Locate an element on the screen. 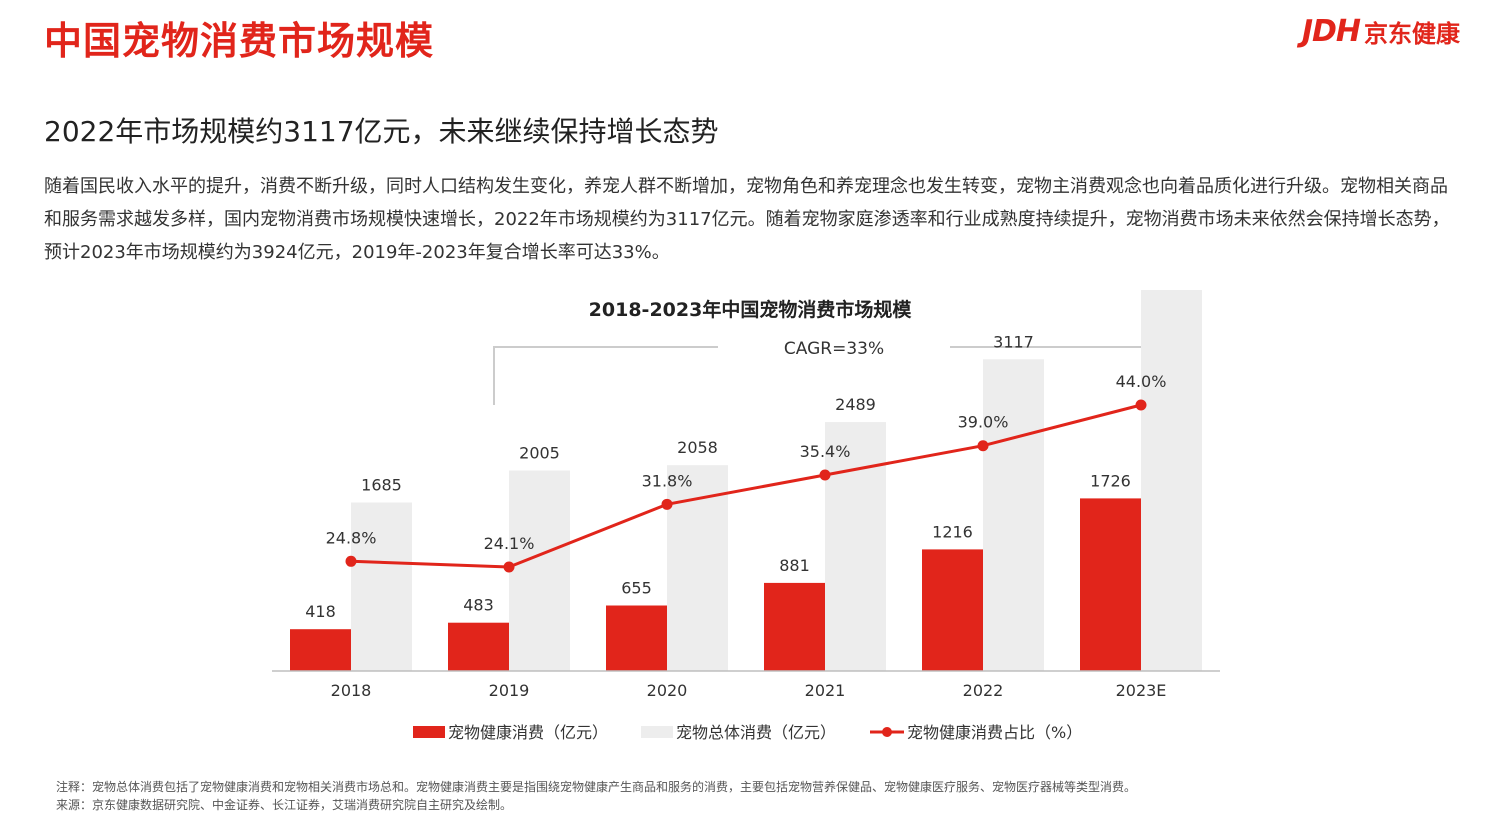 This screenshot has width=1500, height=816. label-health-2020: 655 is located at coordinates (636, 588).